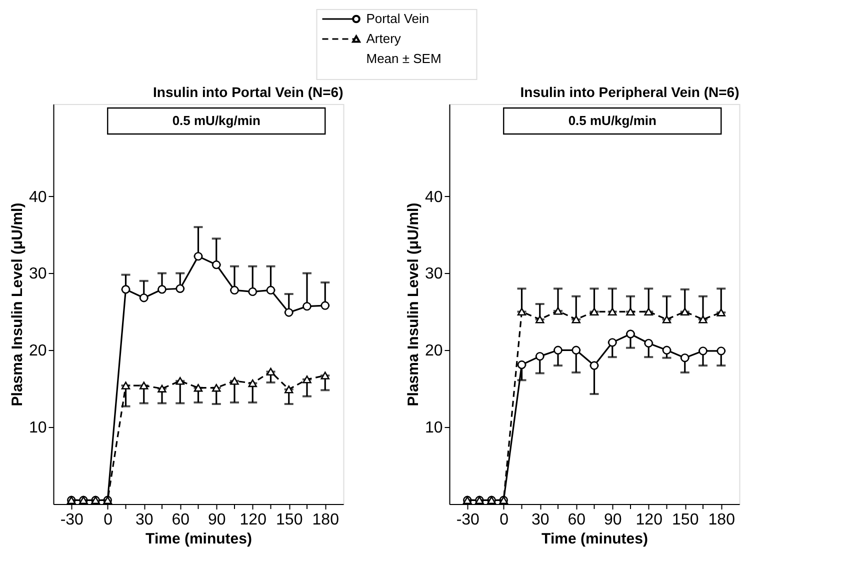  Describe the element at coordinates (384, 38) in the screenshot. I see `legend-label: Artery` at that location.